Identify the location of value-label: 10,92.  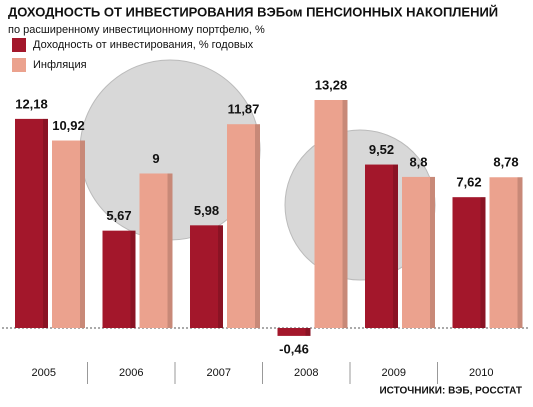
(68, 125).